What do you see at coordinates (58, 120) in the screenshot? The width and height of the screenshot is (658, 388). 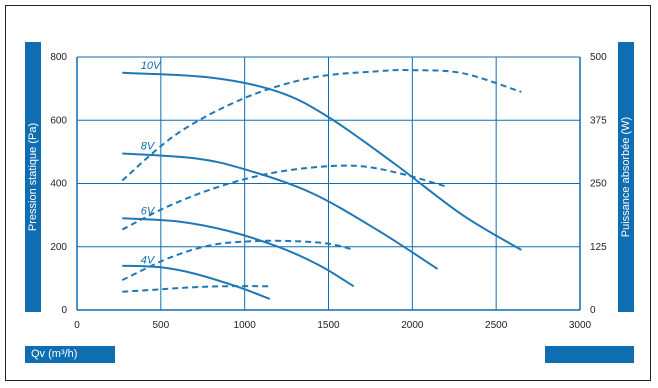 I see `y-tick-label: 600` at bounding box center [58, 120].